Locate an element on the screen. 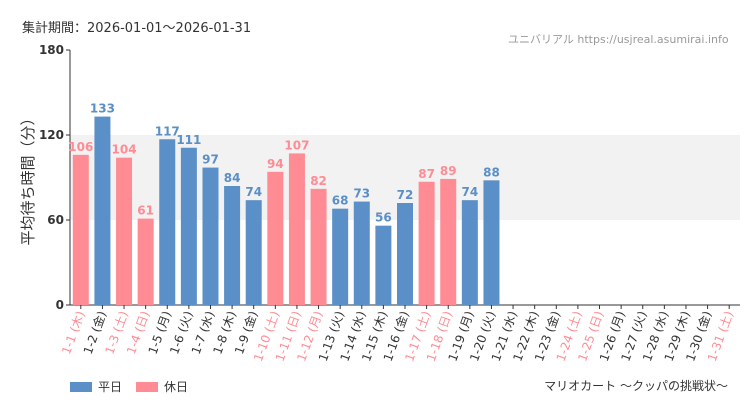  legend-weekday-swatch is located at coordinates (81, 386).